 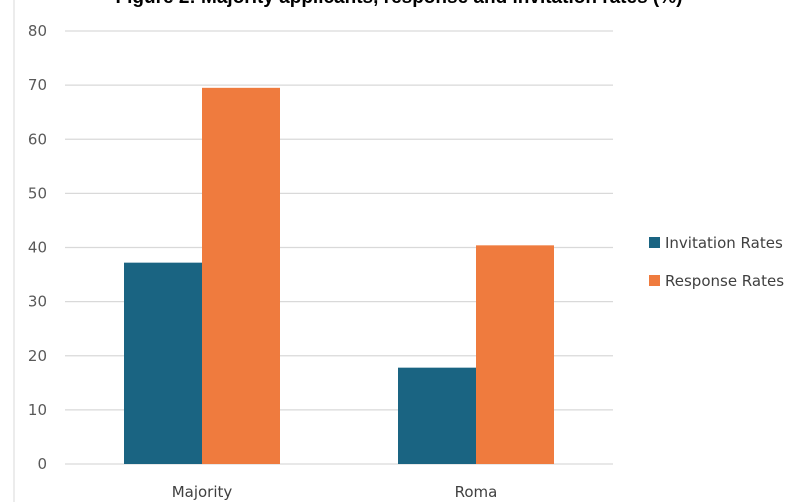 I want to click on bar-roma-response-rates, so click(x=515, y=354).